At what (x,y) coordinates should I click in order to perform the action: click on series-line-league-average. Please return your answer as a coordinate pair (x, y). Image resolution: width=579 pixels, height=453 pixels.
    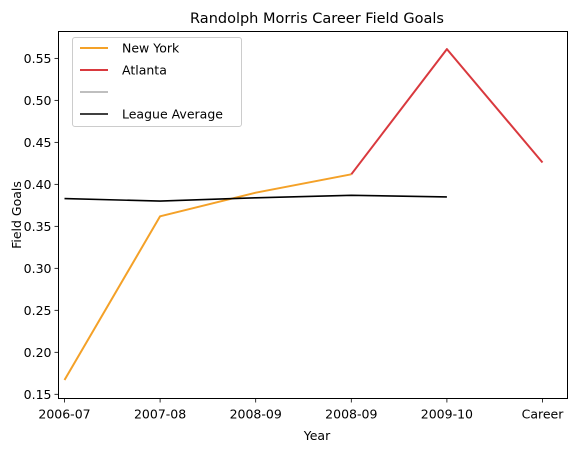
    Looking at the image, I should click on (255, 198).